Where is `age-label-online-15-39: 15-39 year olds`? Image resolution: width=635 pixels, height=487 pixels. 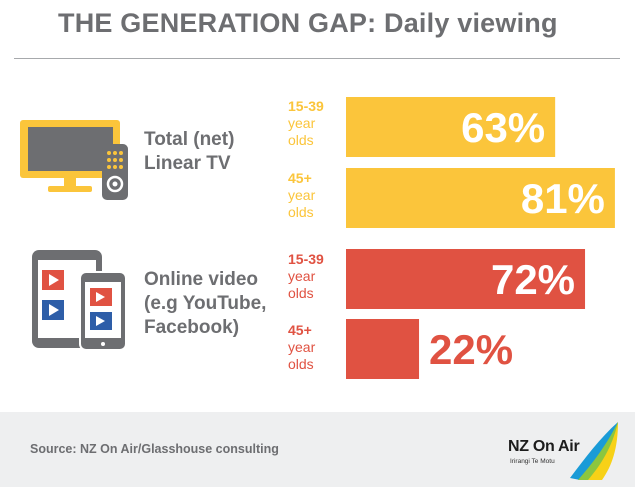
age-label-online-15-39: 15-39 year olds is located at coordinates (318, 276).